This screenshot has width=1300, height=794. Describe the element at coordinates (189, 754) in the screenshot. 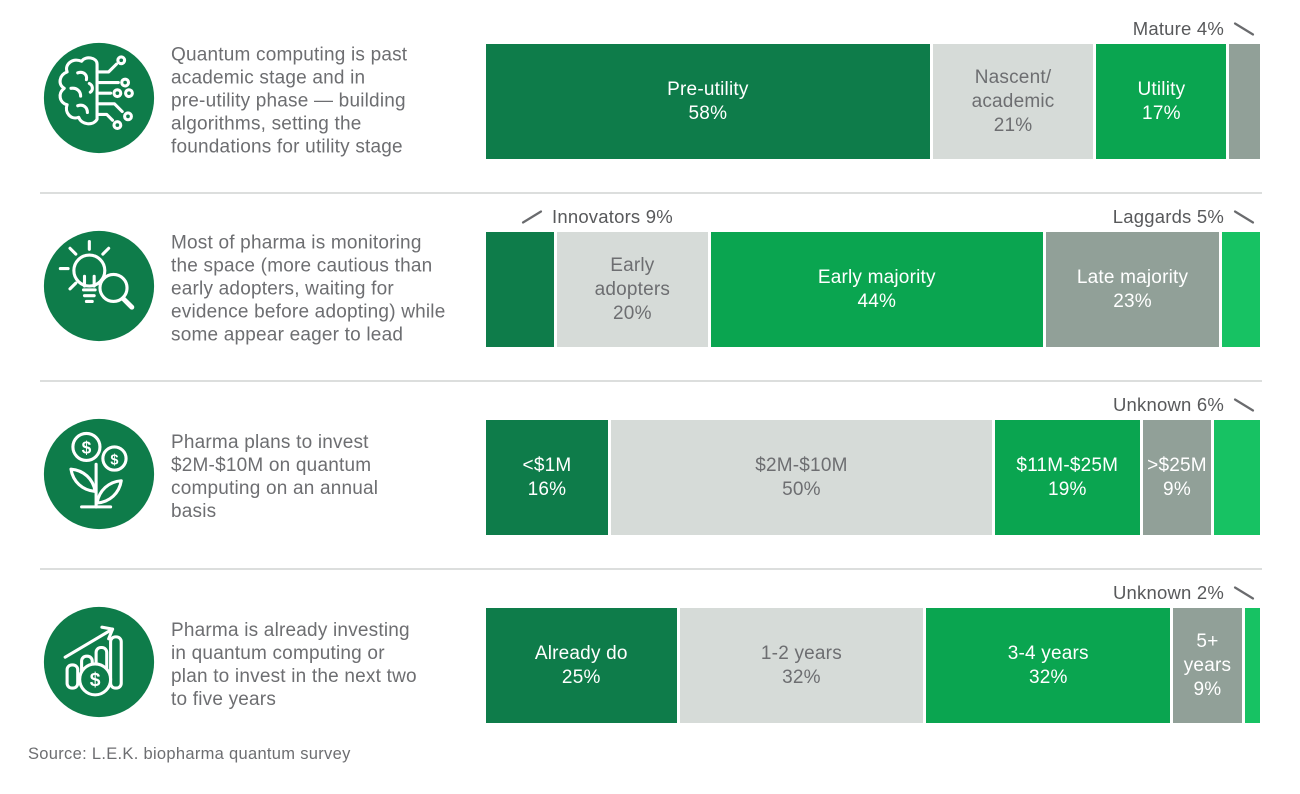

I see `source-note: Source: L.E.K. biopharma quantum survey` at that location.